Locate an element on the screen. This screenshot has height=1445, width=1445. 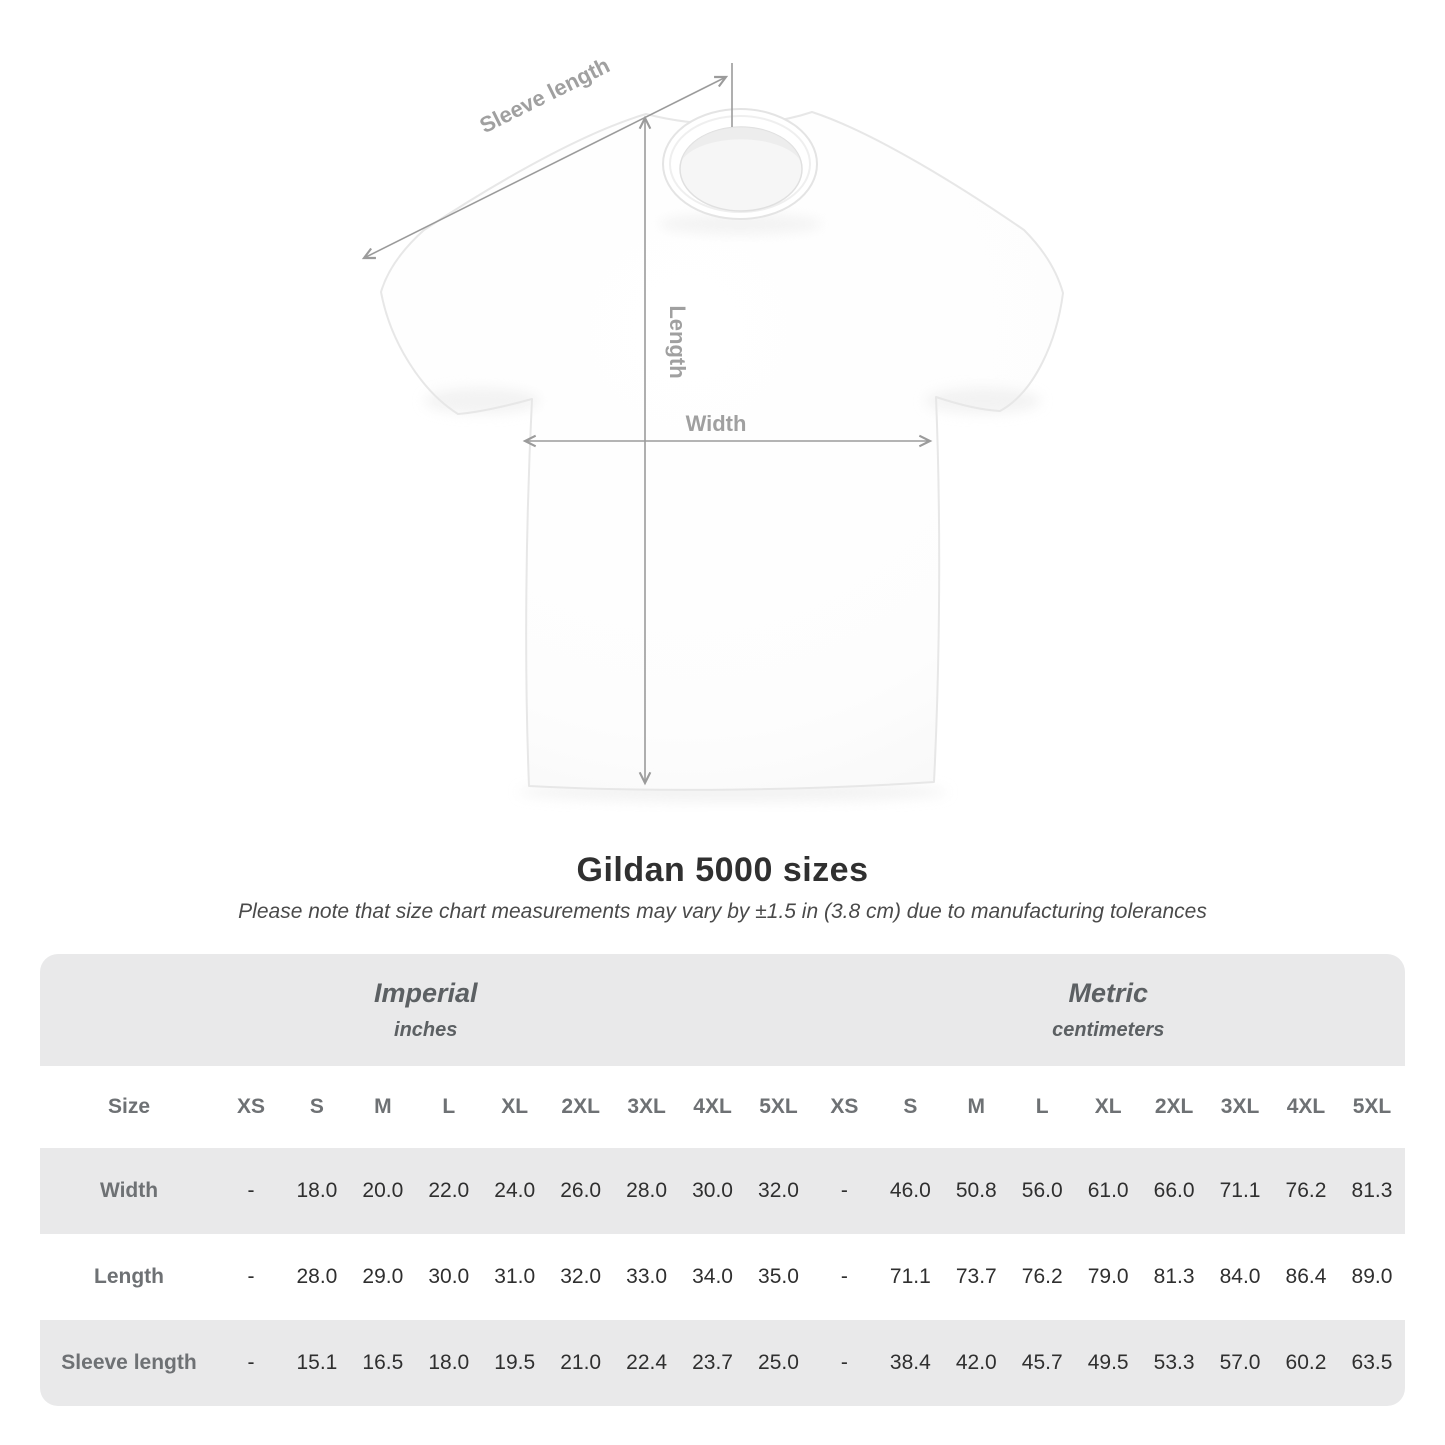
table-cell: 89.0 is located at coordinates (1372, 1276).